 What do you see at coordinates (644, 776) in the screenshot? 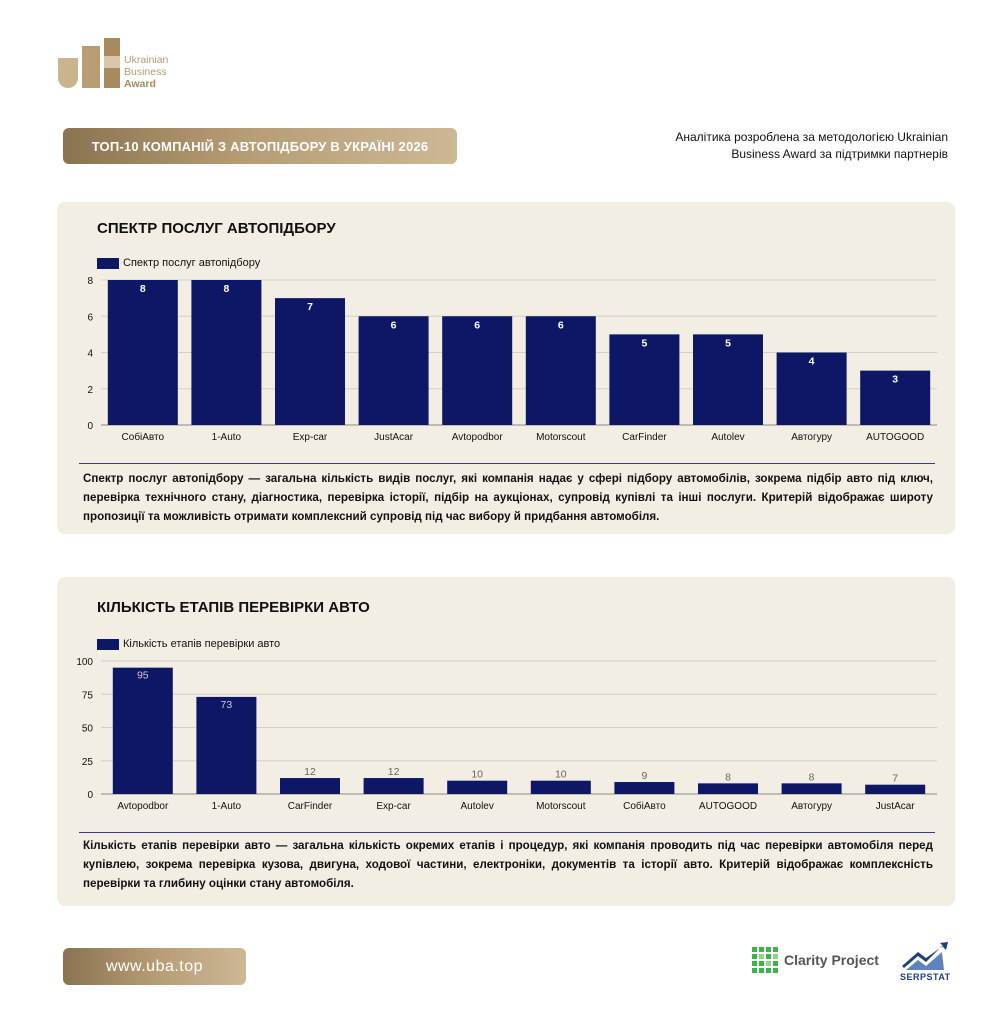
I see `data-label: 9` at bounding box center [644, 776].